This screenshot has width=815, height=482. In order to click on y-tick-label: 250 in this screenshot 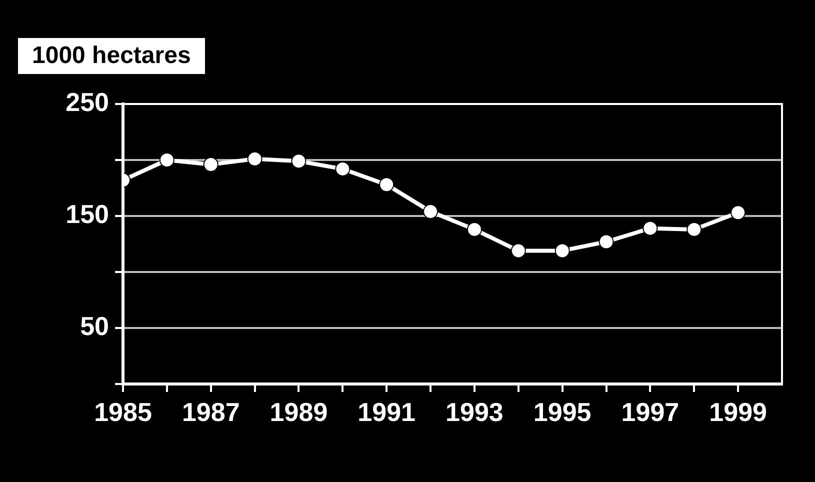, I will do `click(87, 102)`.